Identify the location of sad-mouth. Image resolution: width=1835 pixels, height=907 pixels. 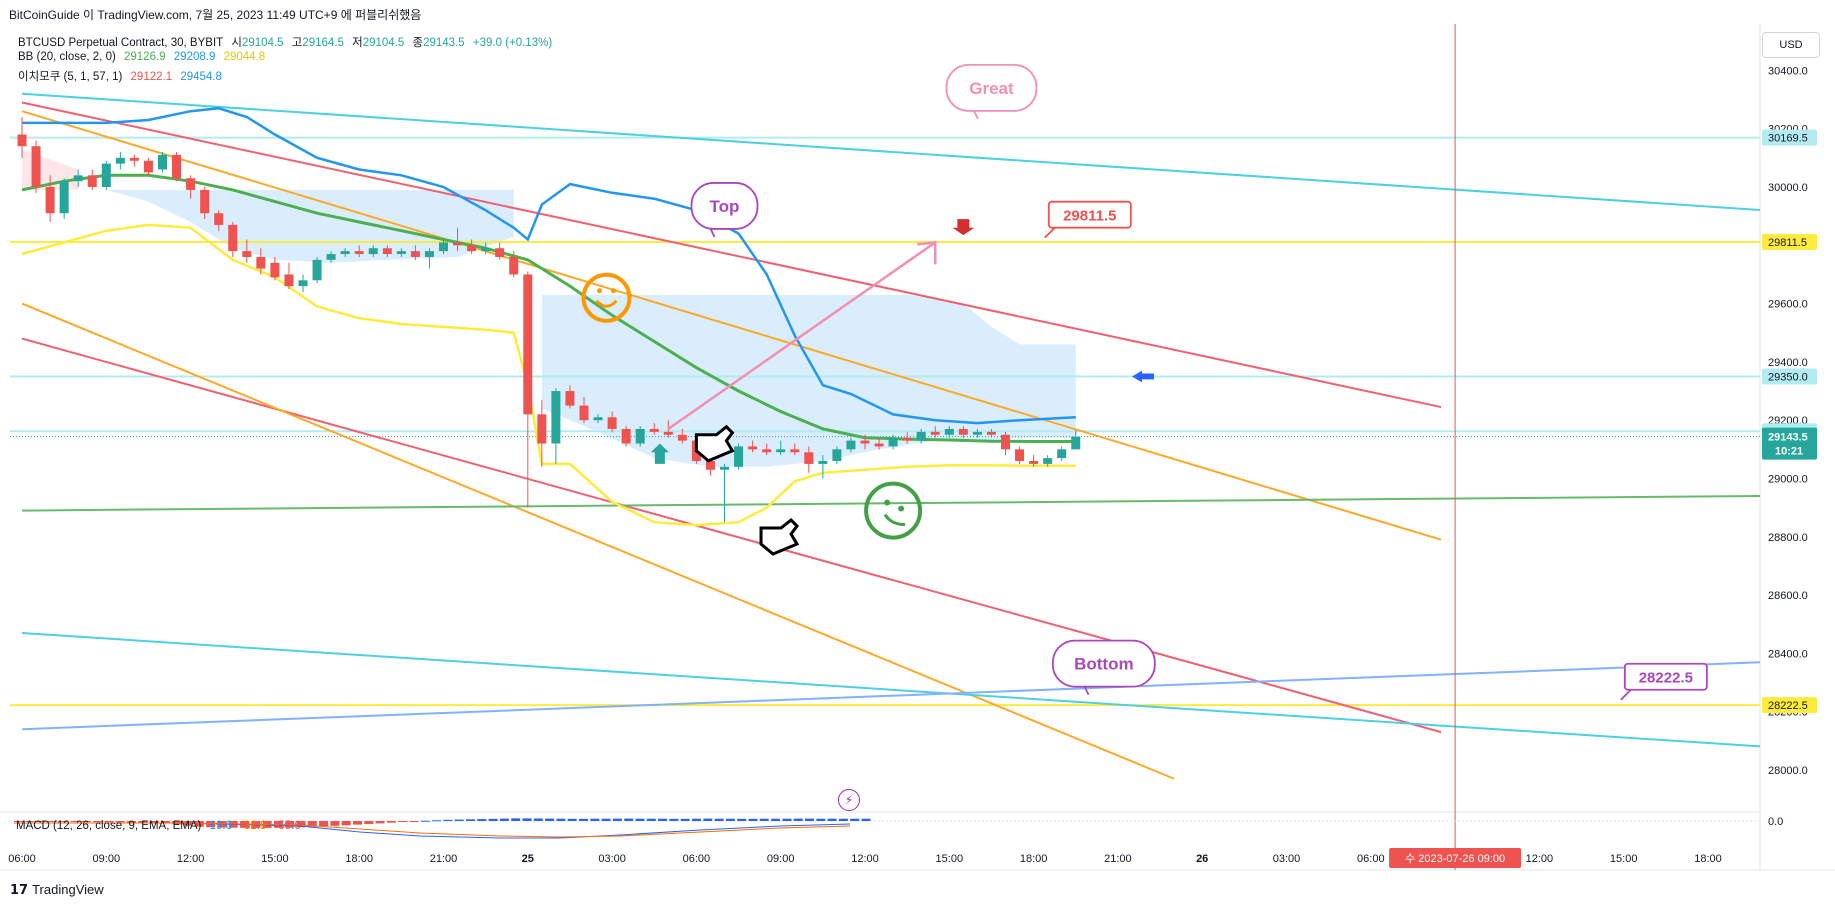
(894, 520).